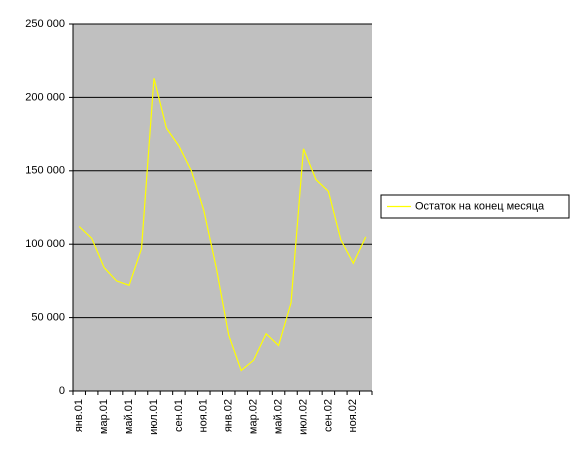 This screenshot has width=577, height=460. Describe the element at coordinates (45, 171) in the screenshot. I see `y-tick-label: 150 000` at that location.